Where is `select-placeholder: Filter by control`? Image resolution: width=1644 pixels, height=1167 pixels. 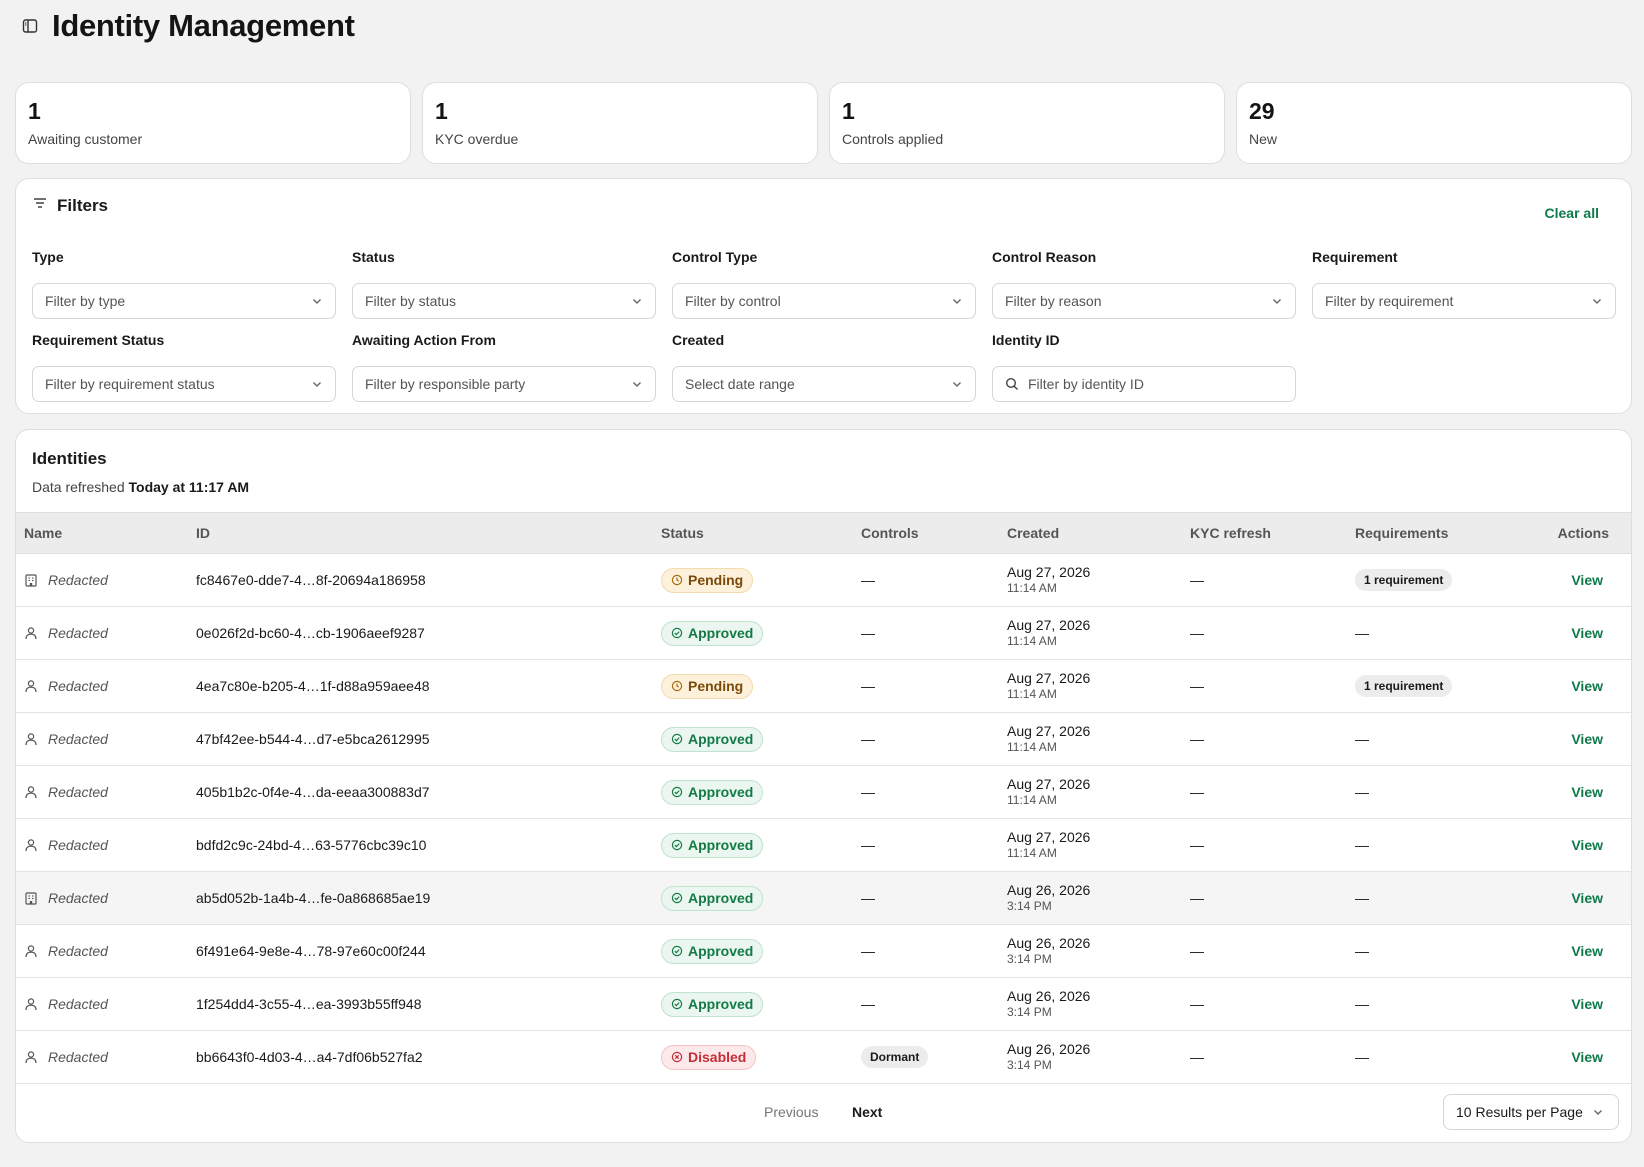
select-placeholder: Filter by control is located at coordinates (733, 301).